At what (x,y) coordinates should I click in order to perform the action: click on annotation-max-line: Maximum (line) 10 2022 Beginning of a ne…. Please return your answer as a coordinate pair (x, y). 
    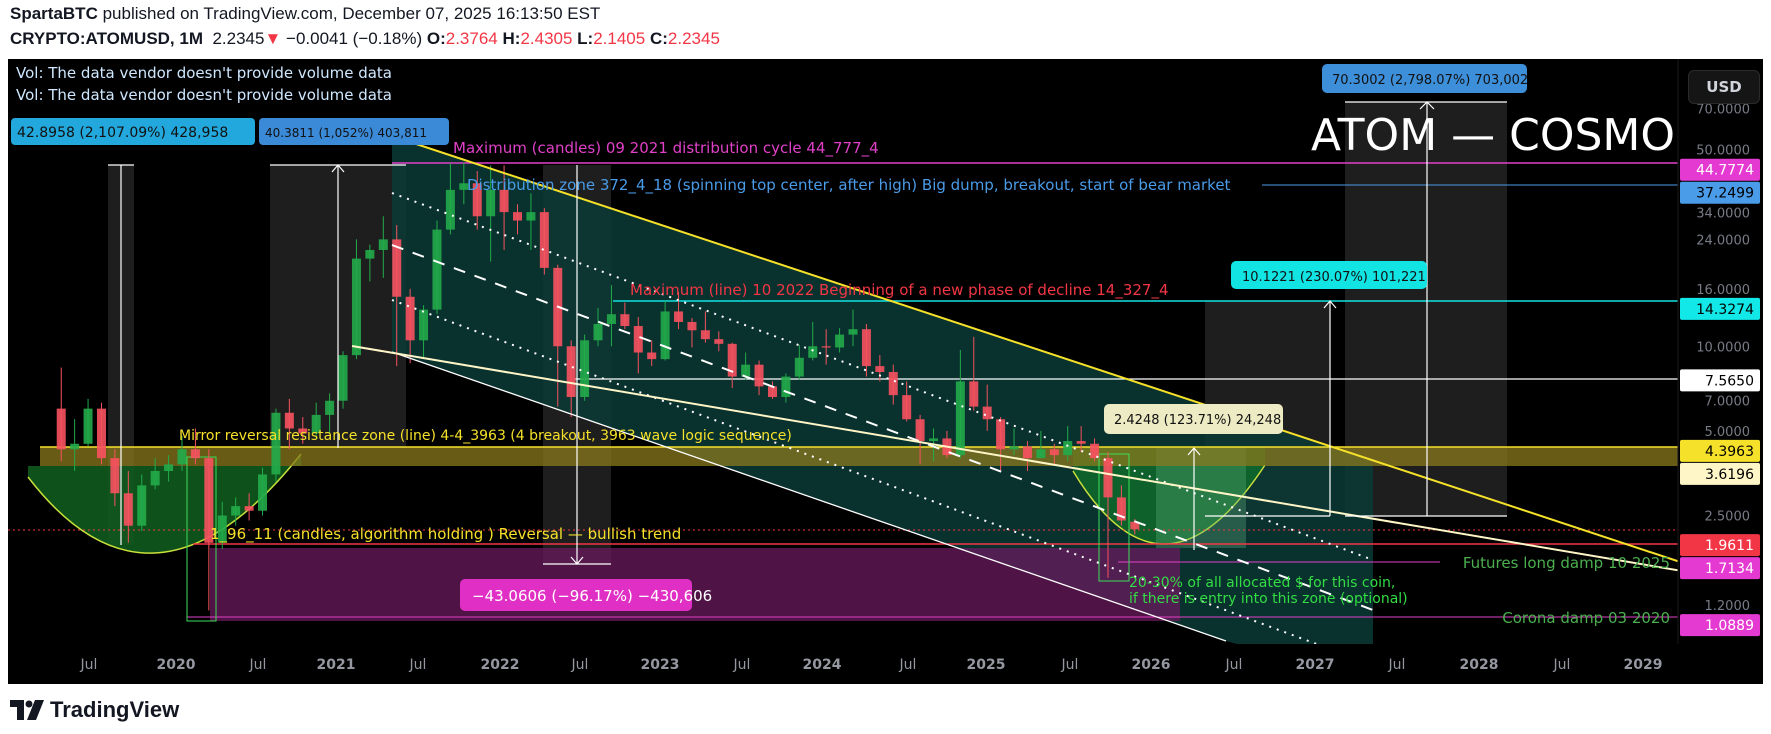
    Looking at the image, I should click on (899, 290).